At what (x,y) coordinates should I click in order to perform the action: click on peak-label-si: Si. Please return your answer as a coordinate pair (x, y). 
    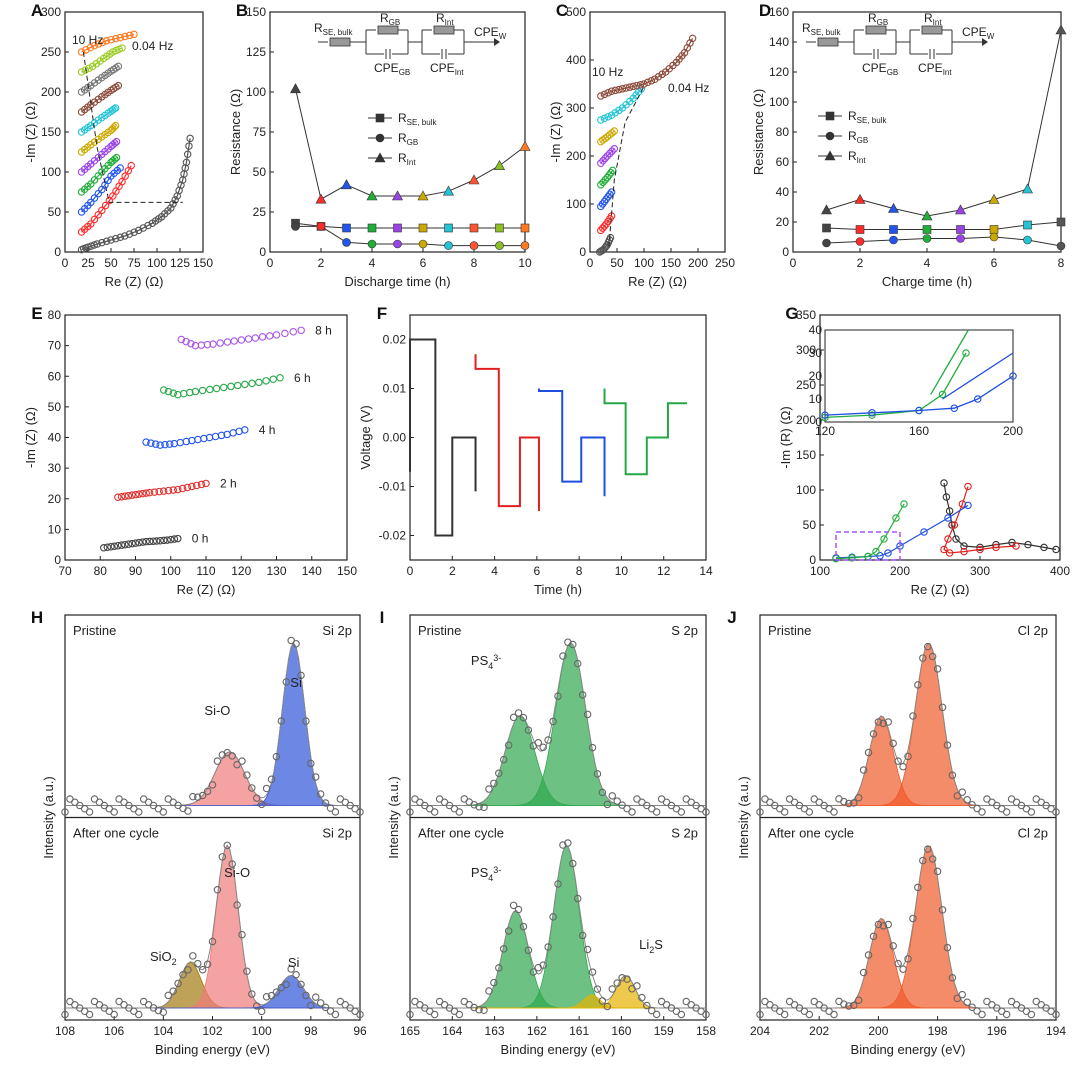
    Looking at the image, I should click on (294, 962).